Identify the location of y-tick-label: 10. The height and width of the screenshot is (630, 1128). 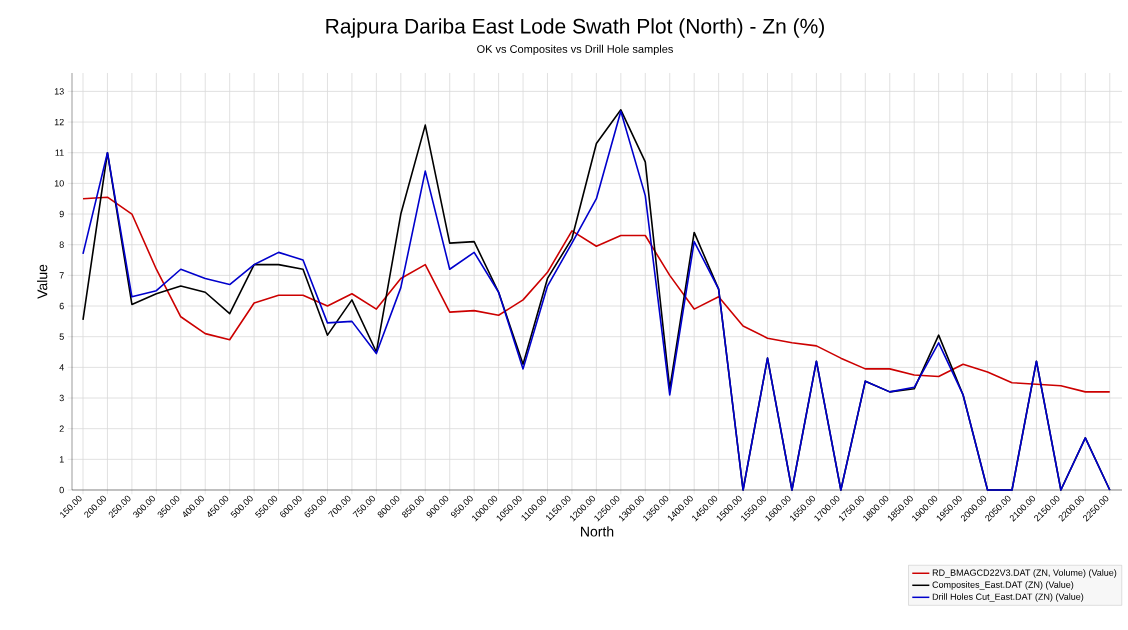
(59, 183).